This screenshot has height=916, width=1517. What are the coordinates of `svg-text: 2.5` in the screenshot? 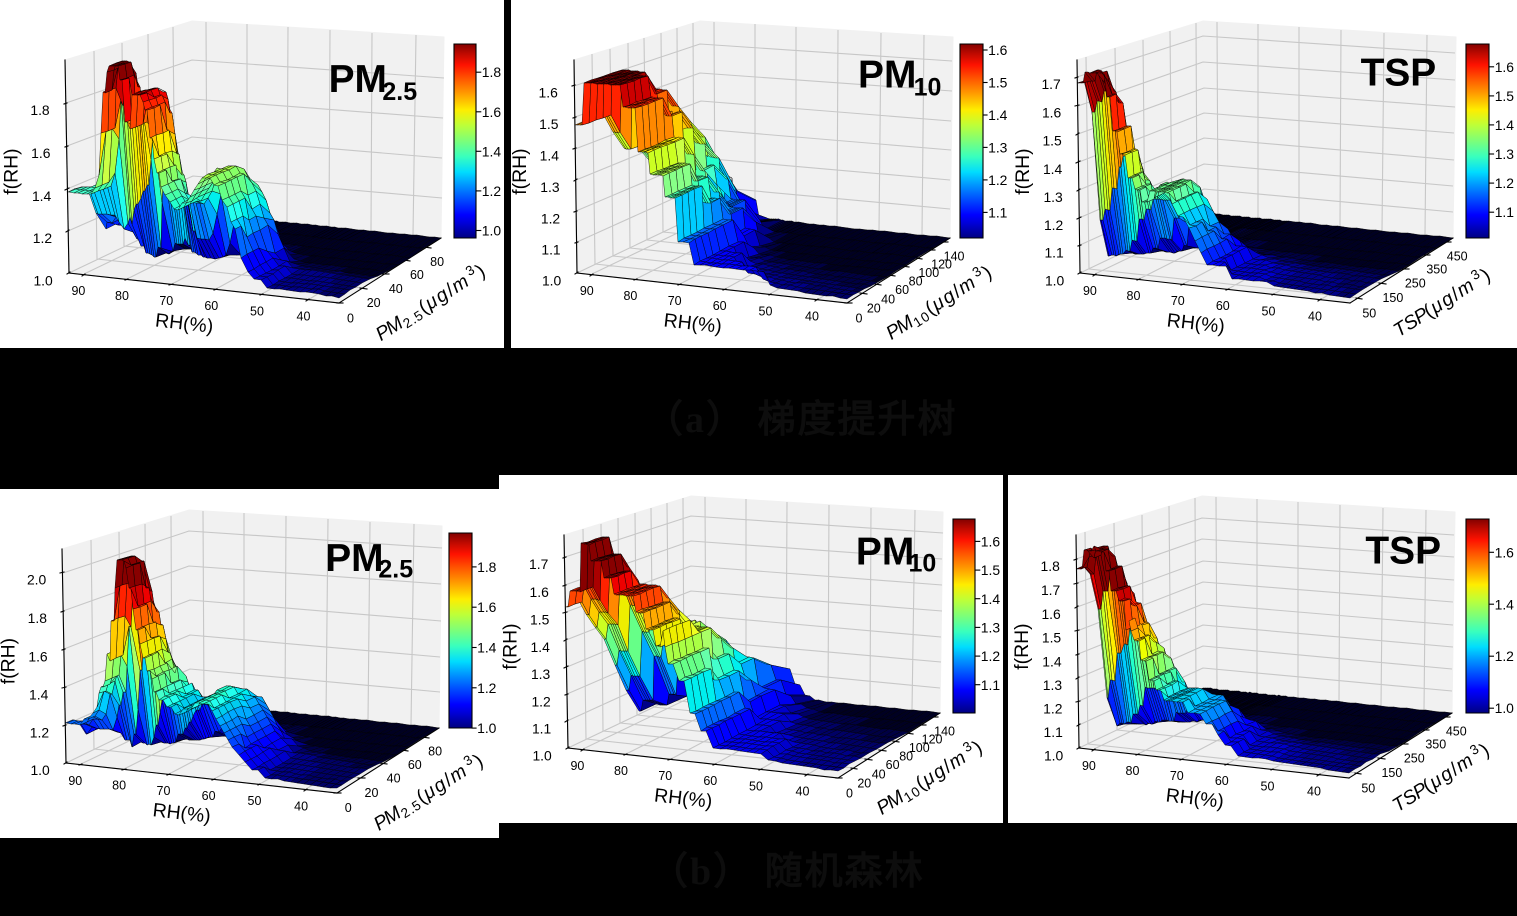 It's located at (395, 570).